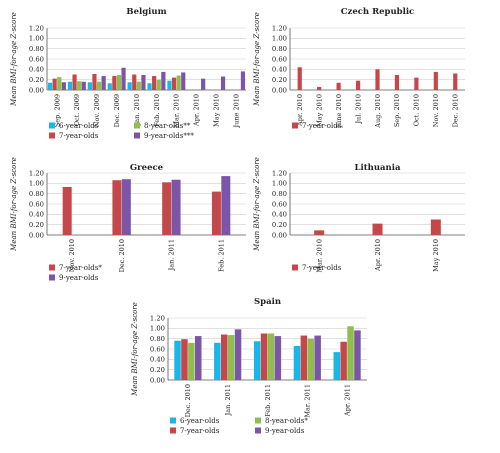 The width and height of the screenshot is (500, 453). I want to click on chart-title: Czech Republic, so click(378, 12).